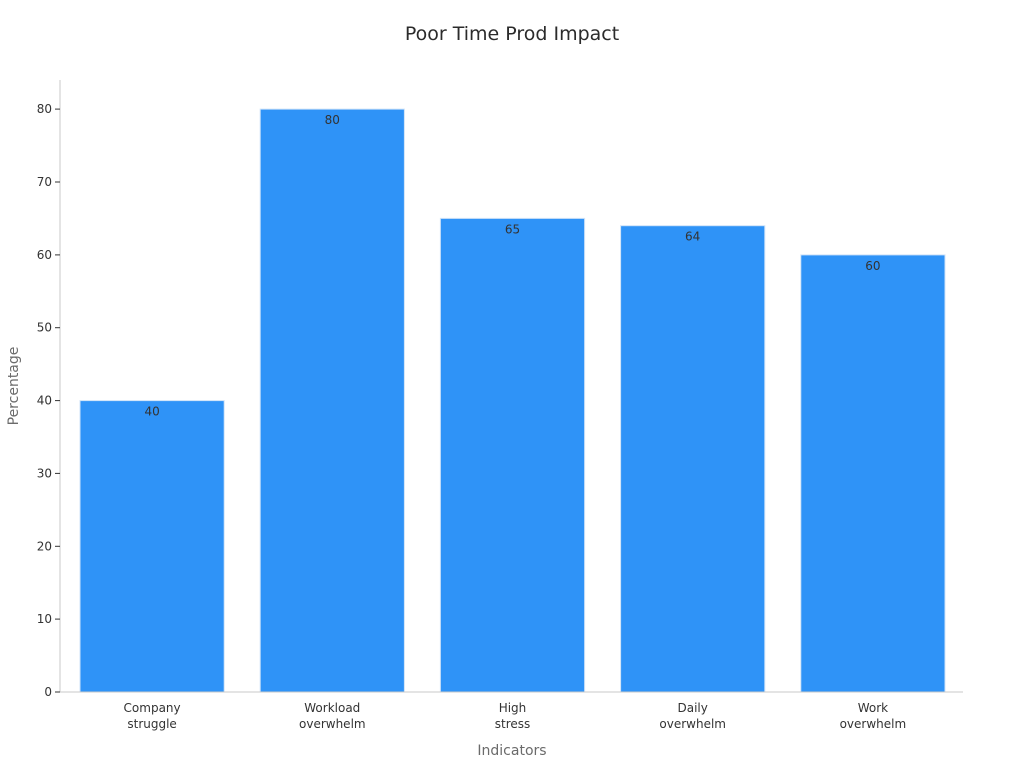 This screenshot has height=768, width=1024. What do you see at coordinates (873, 716) in the screenshot?
I see `x-tick-label: Work overwhelm` at bounding box center [873, 716].